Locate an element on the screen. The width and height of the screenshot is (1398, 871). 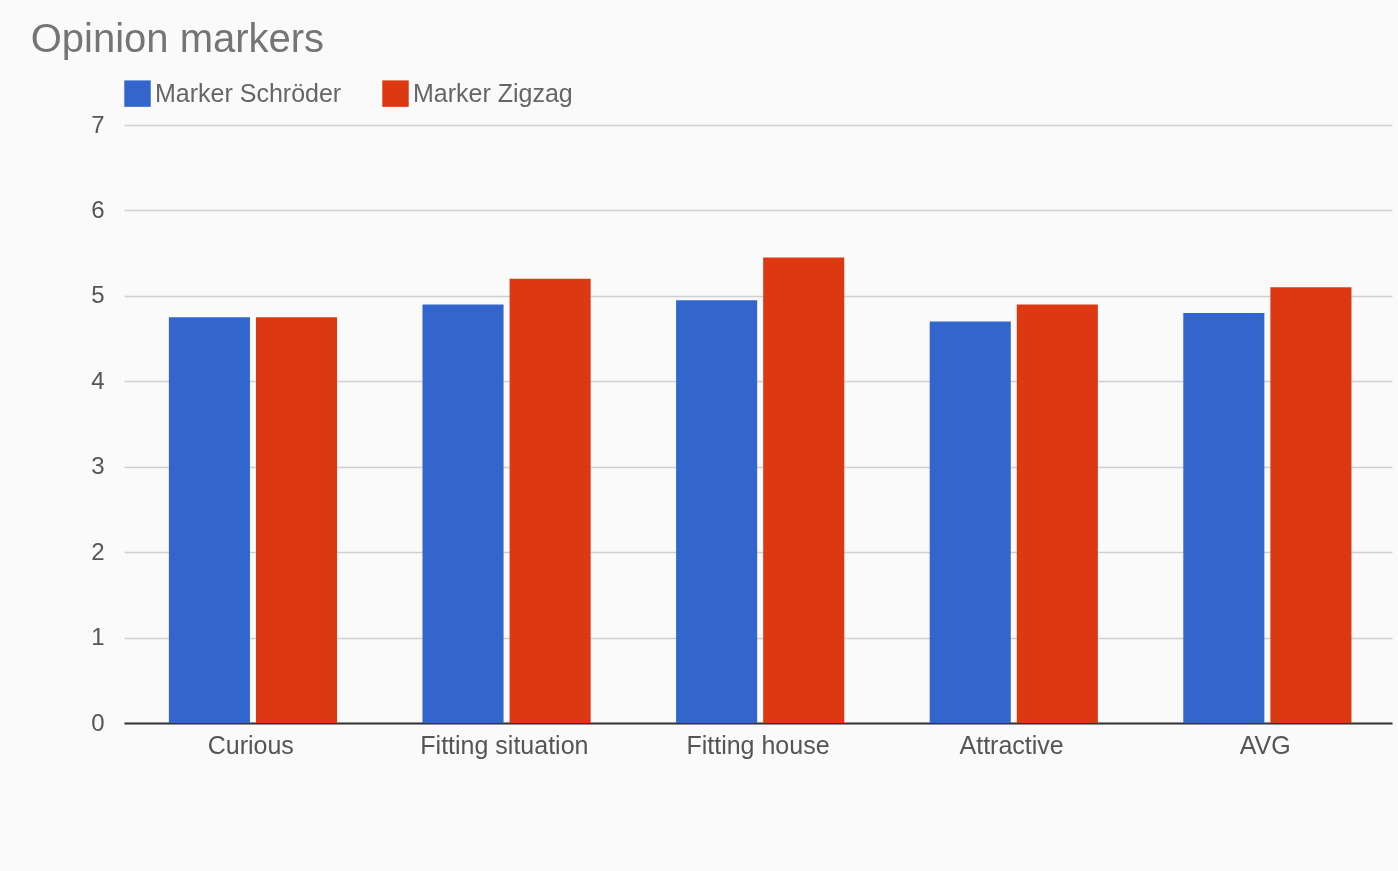
y-tick-label: 1 is located at coordinates (98, 637).